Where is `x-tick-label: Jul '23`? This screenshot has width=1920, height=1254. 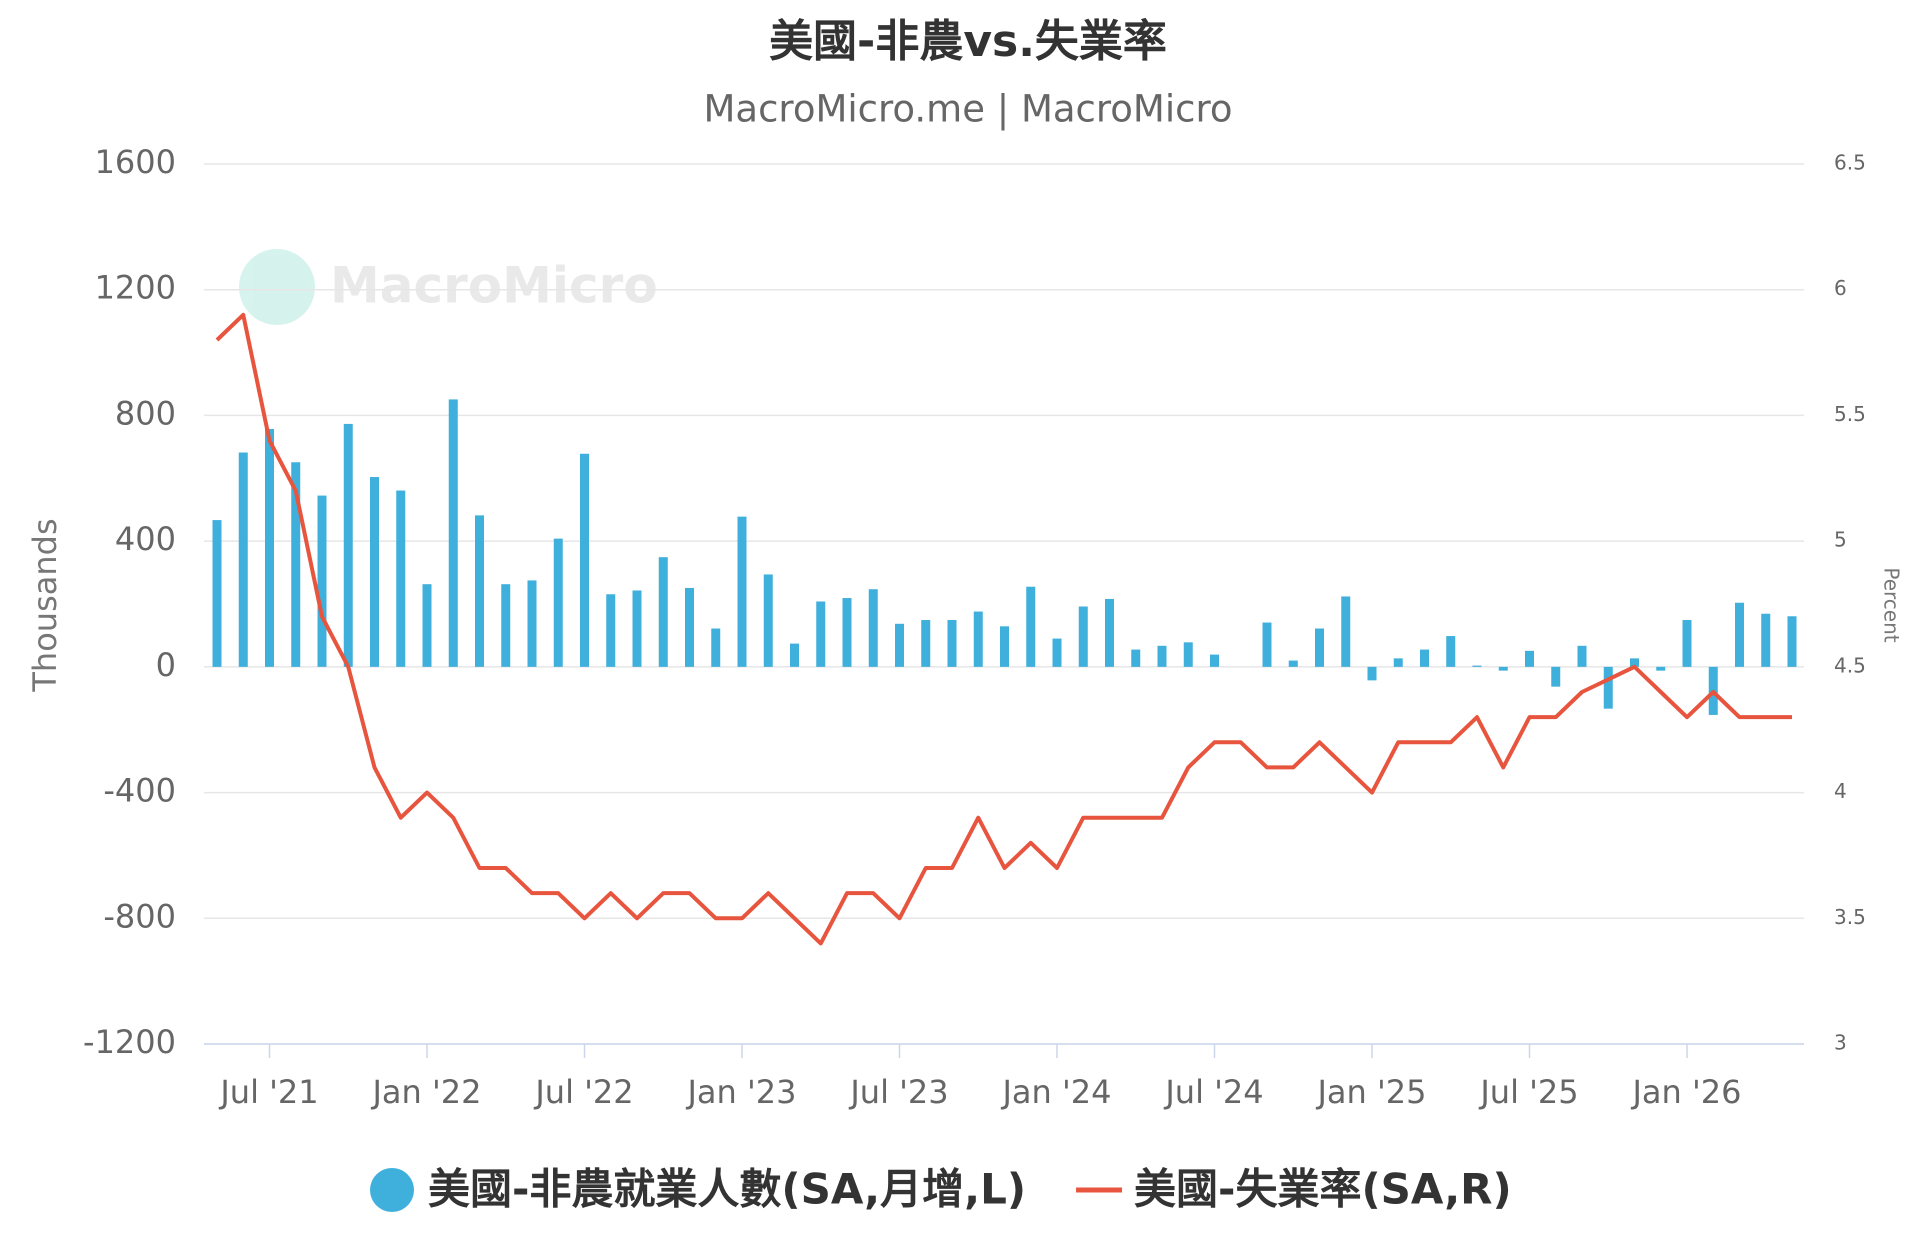 x-tick-label: Jul '23 is located at coordinates (898, 1092).